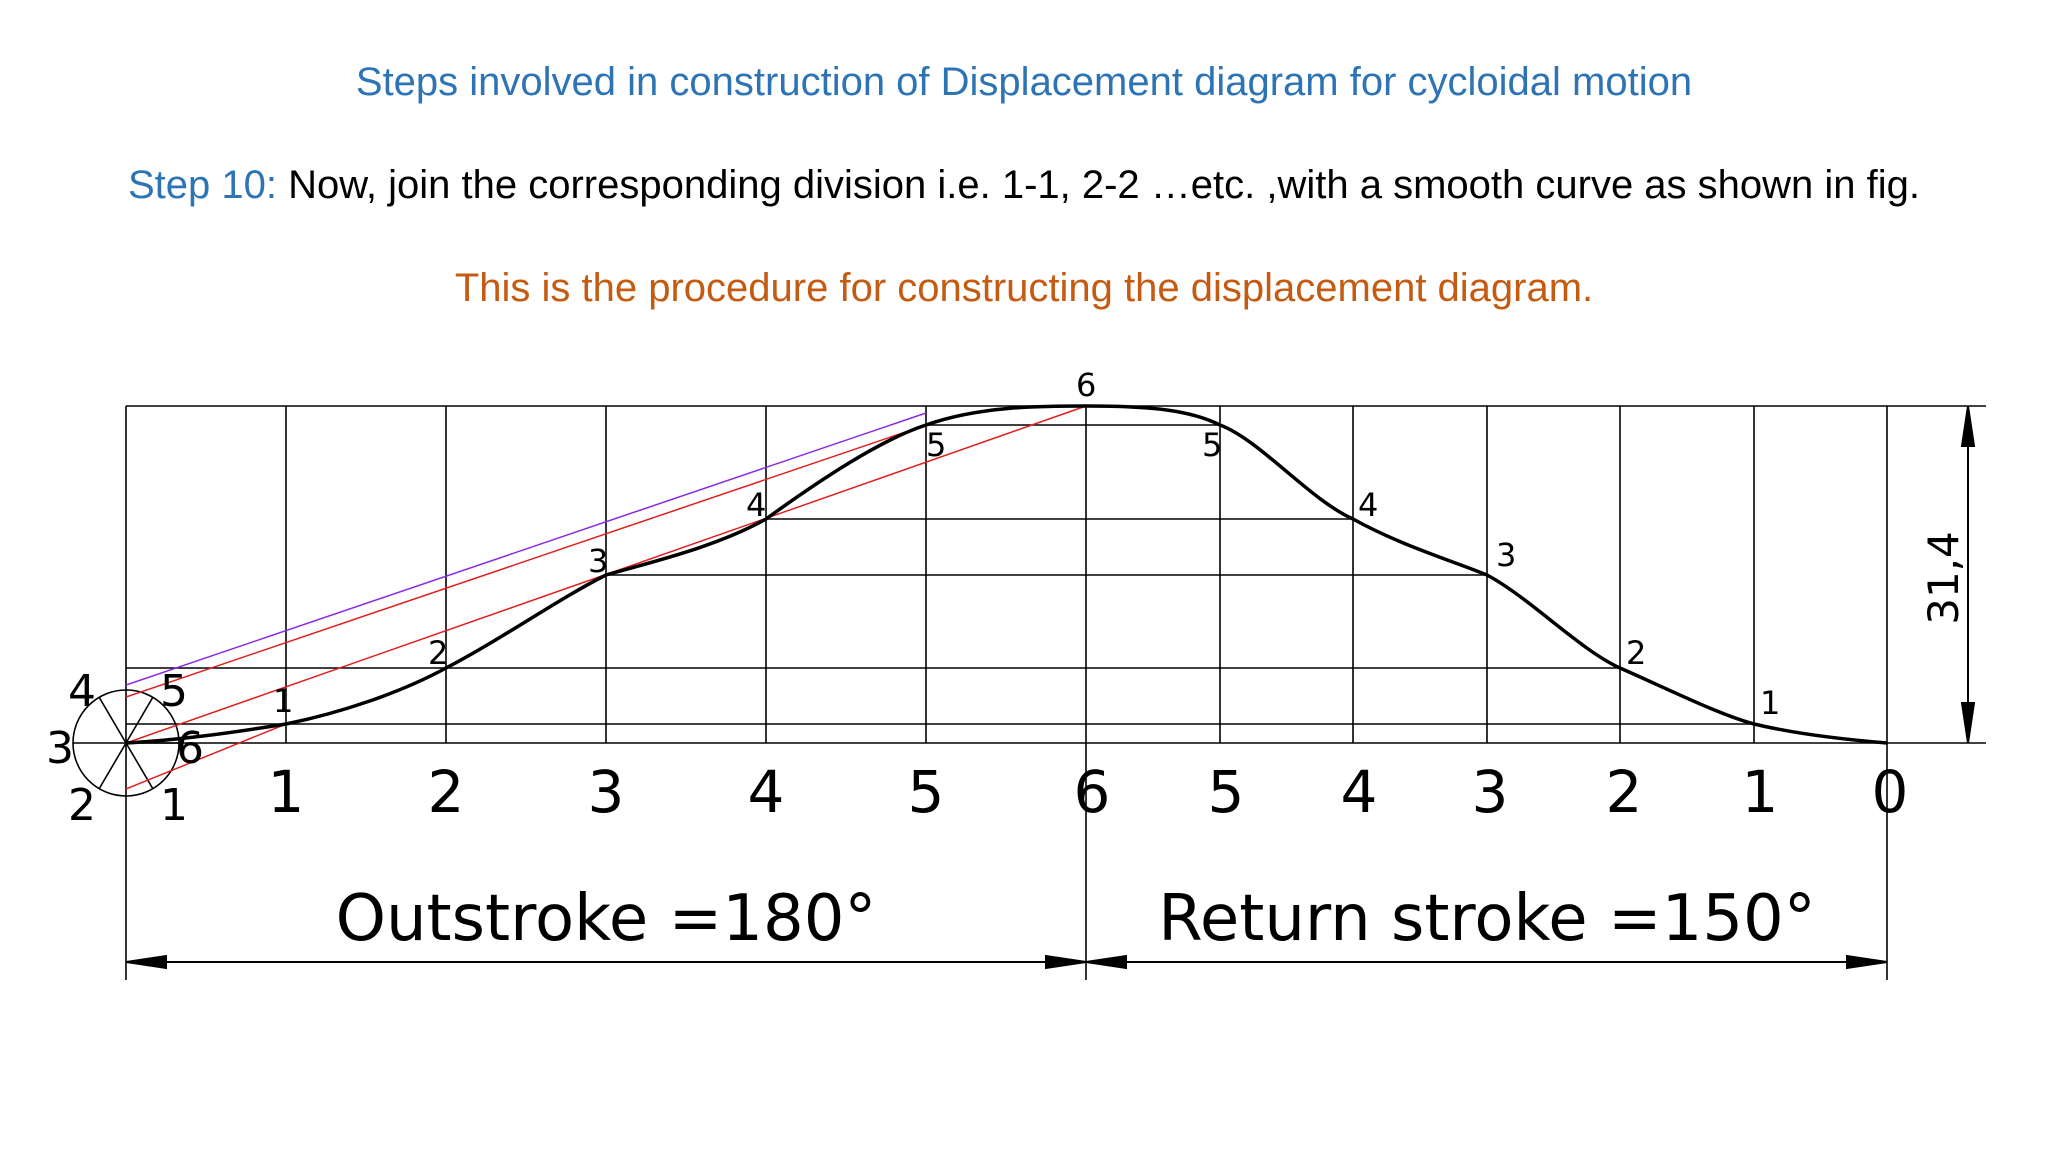 This screenshot has width=2048, height=1152. Describe the element at coordinates (1006, 962) in the screenshot. I see `stroke-dimensions` at that location.